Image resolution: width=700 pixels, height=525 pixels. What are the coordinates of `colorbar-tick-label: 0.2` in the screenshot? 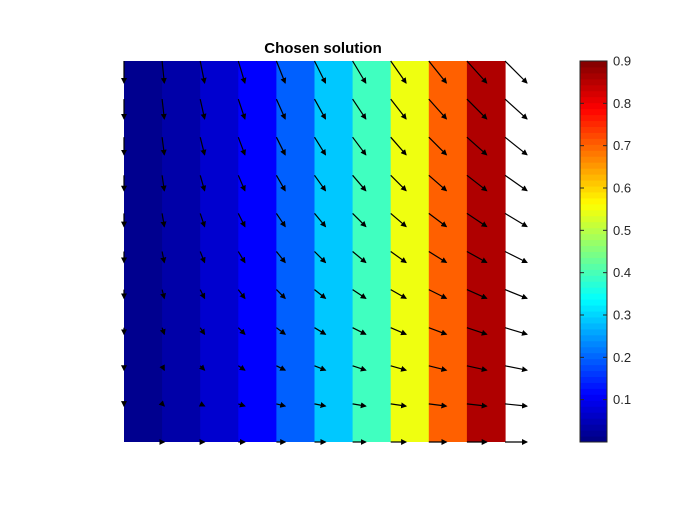 It's located at (622, 357).